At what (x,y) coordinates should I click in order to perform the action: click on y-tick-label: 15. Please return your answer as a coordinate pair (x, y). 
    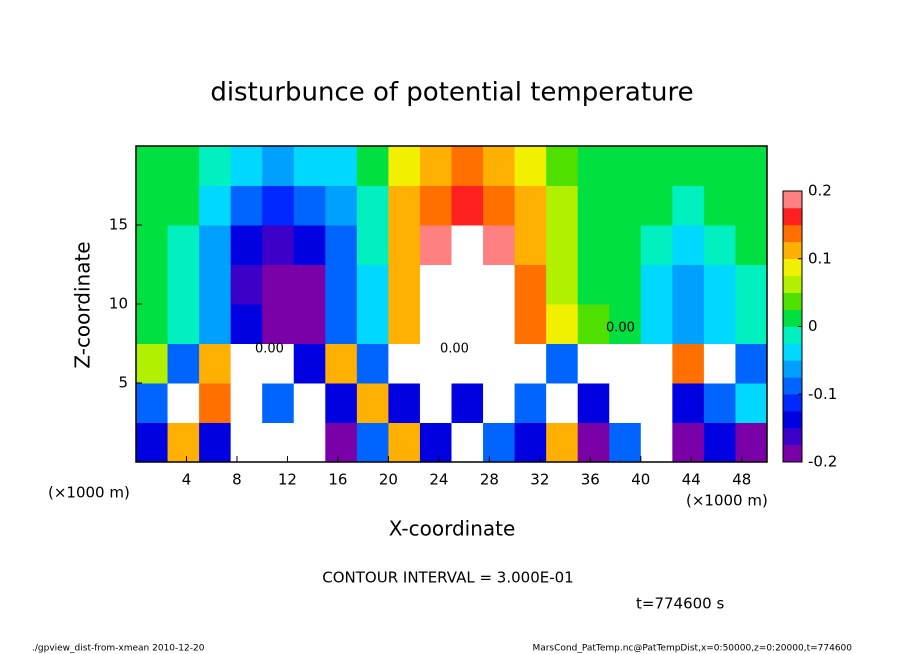
    Looking at the image, I should click on (118, 225).